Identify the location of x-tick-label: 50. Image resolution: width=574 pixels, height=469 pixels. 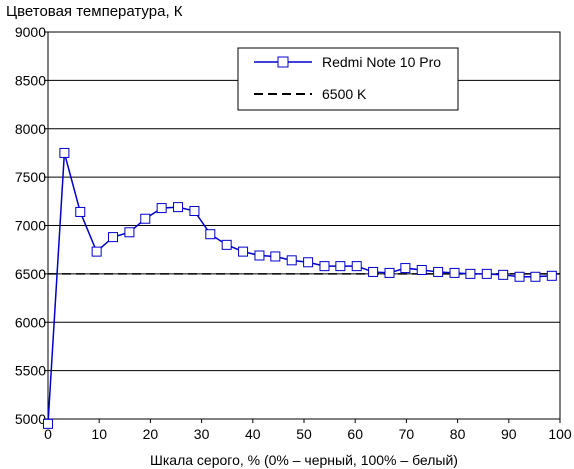
(304, 434).